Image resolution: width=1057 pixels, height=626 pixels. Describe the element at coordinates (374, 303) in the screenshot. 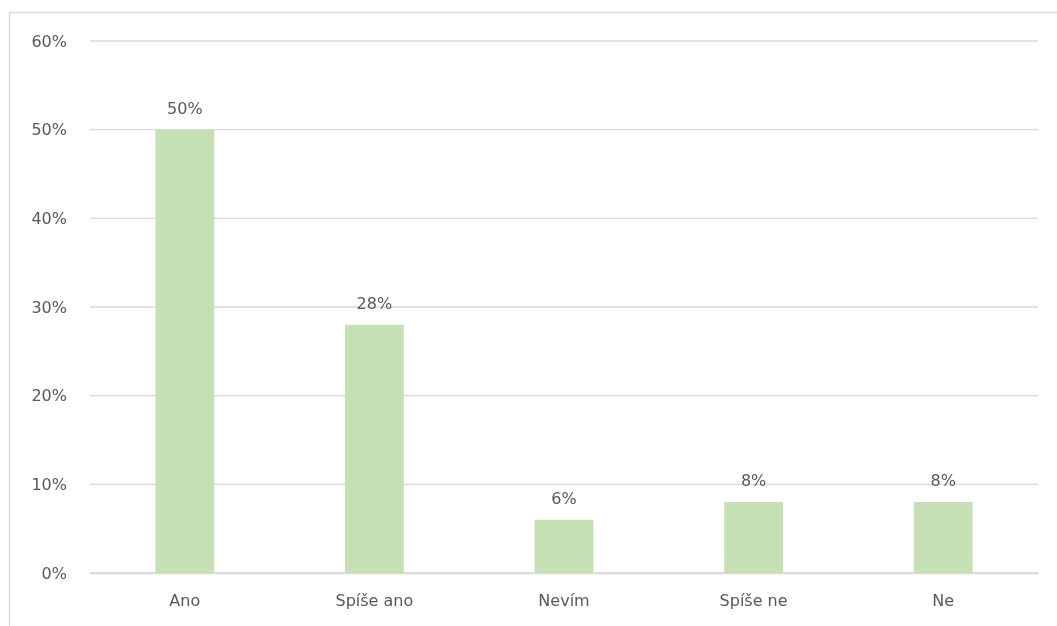

I see `data-label: 28%` at that location.